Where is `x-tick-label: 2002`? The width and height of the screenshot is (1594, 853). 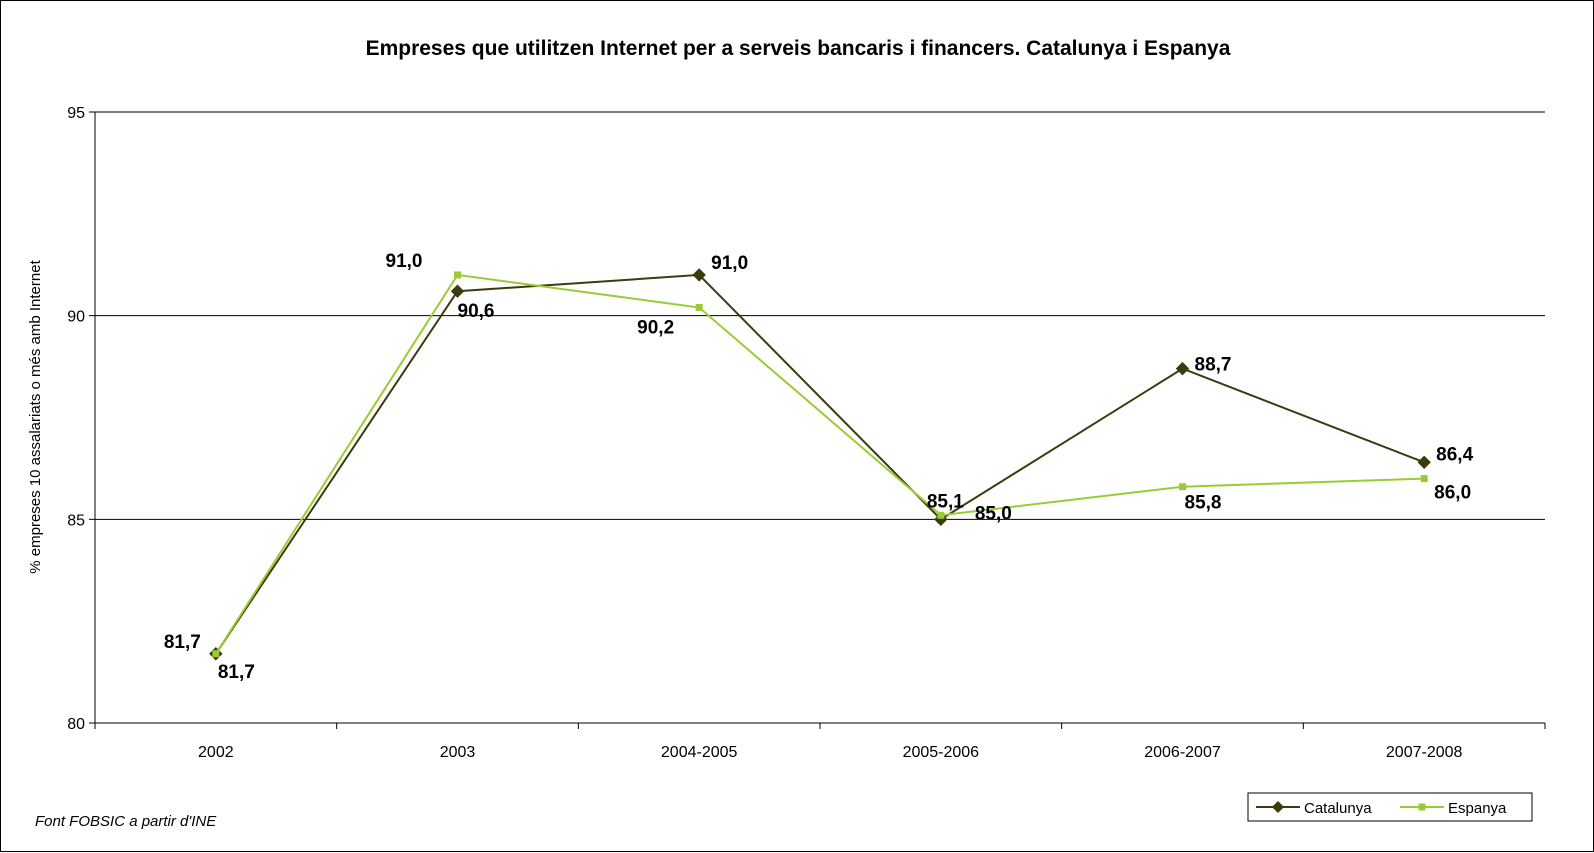
x-tick-label: 2002 is located at coordinates (216, 752).